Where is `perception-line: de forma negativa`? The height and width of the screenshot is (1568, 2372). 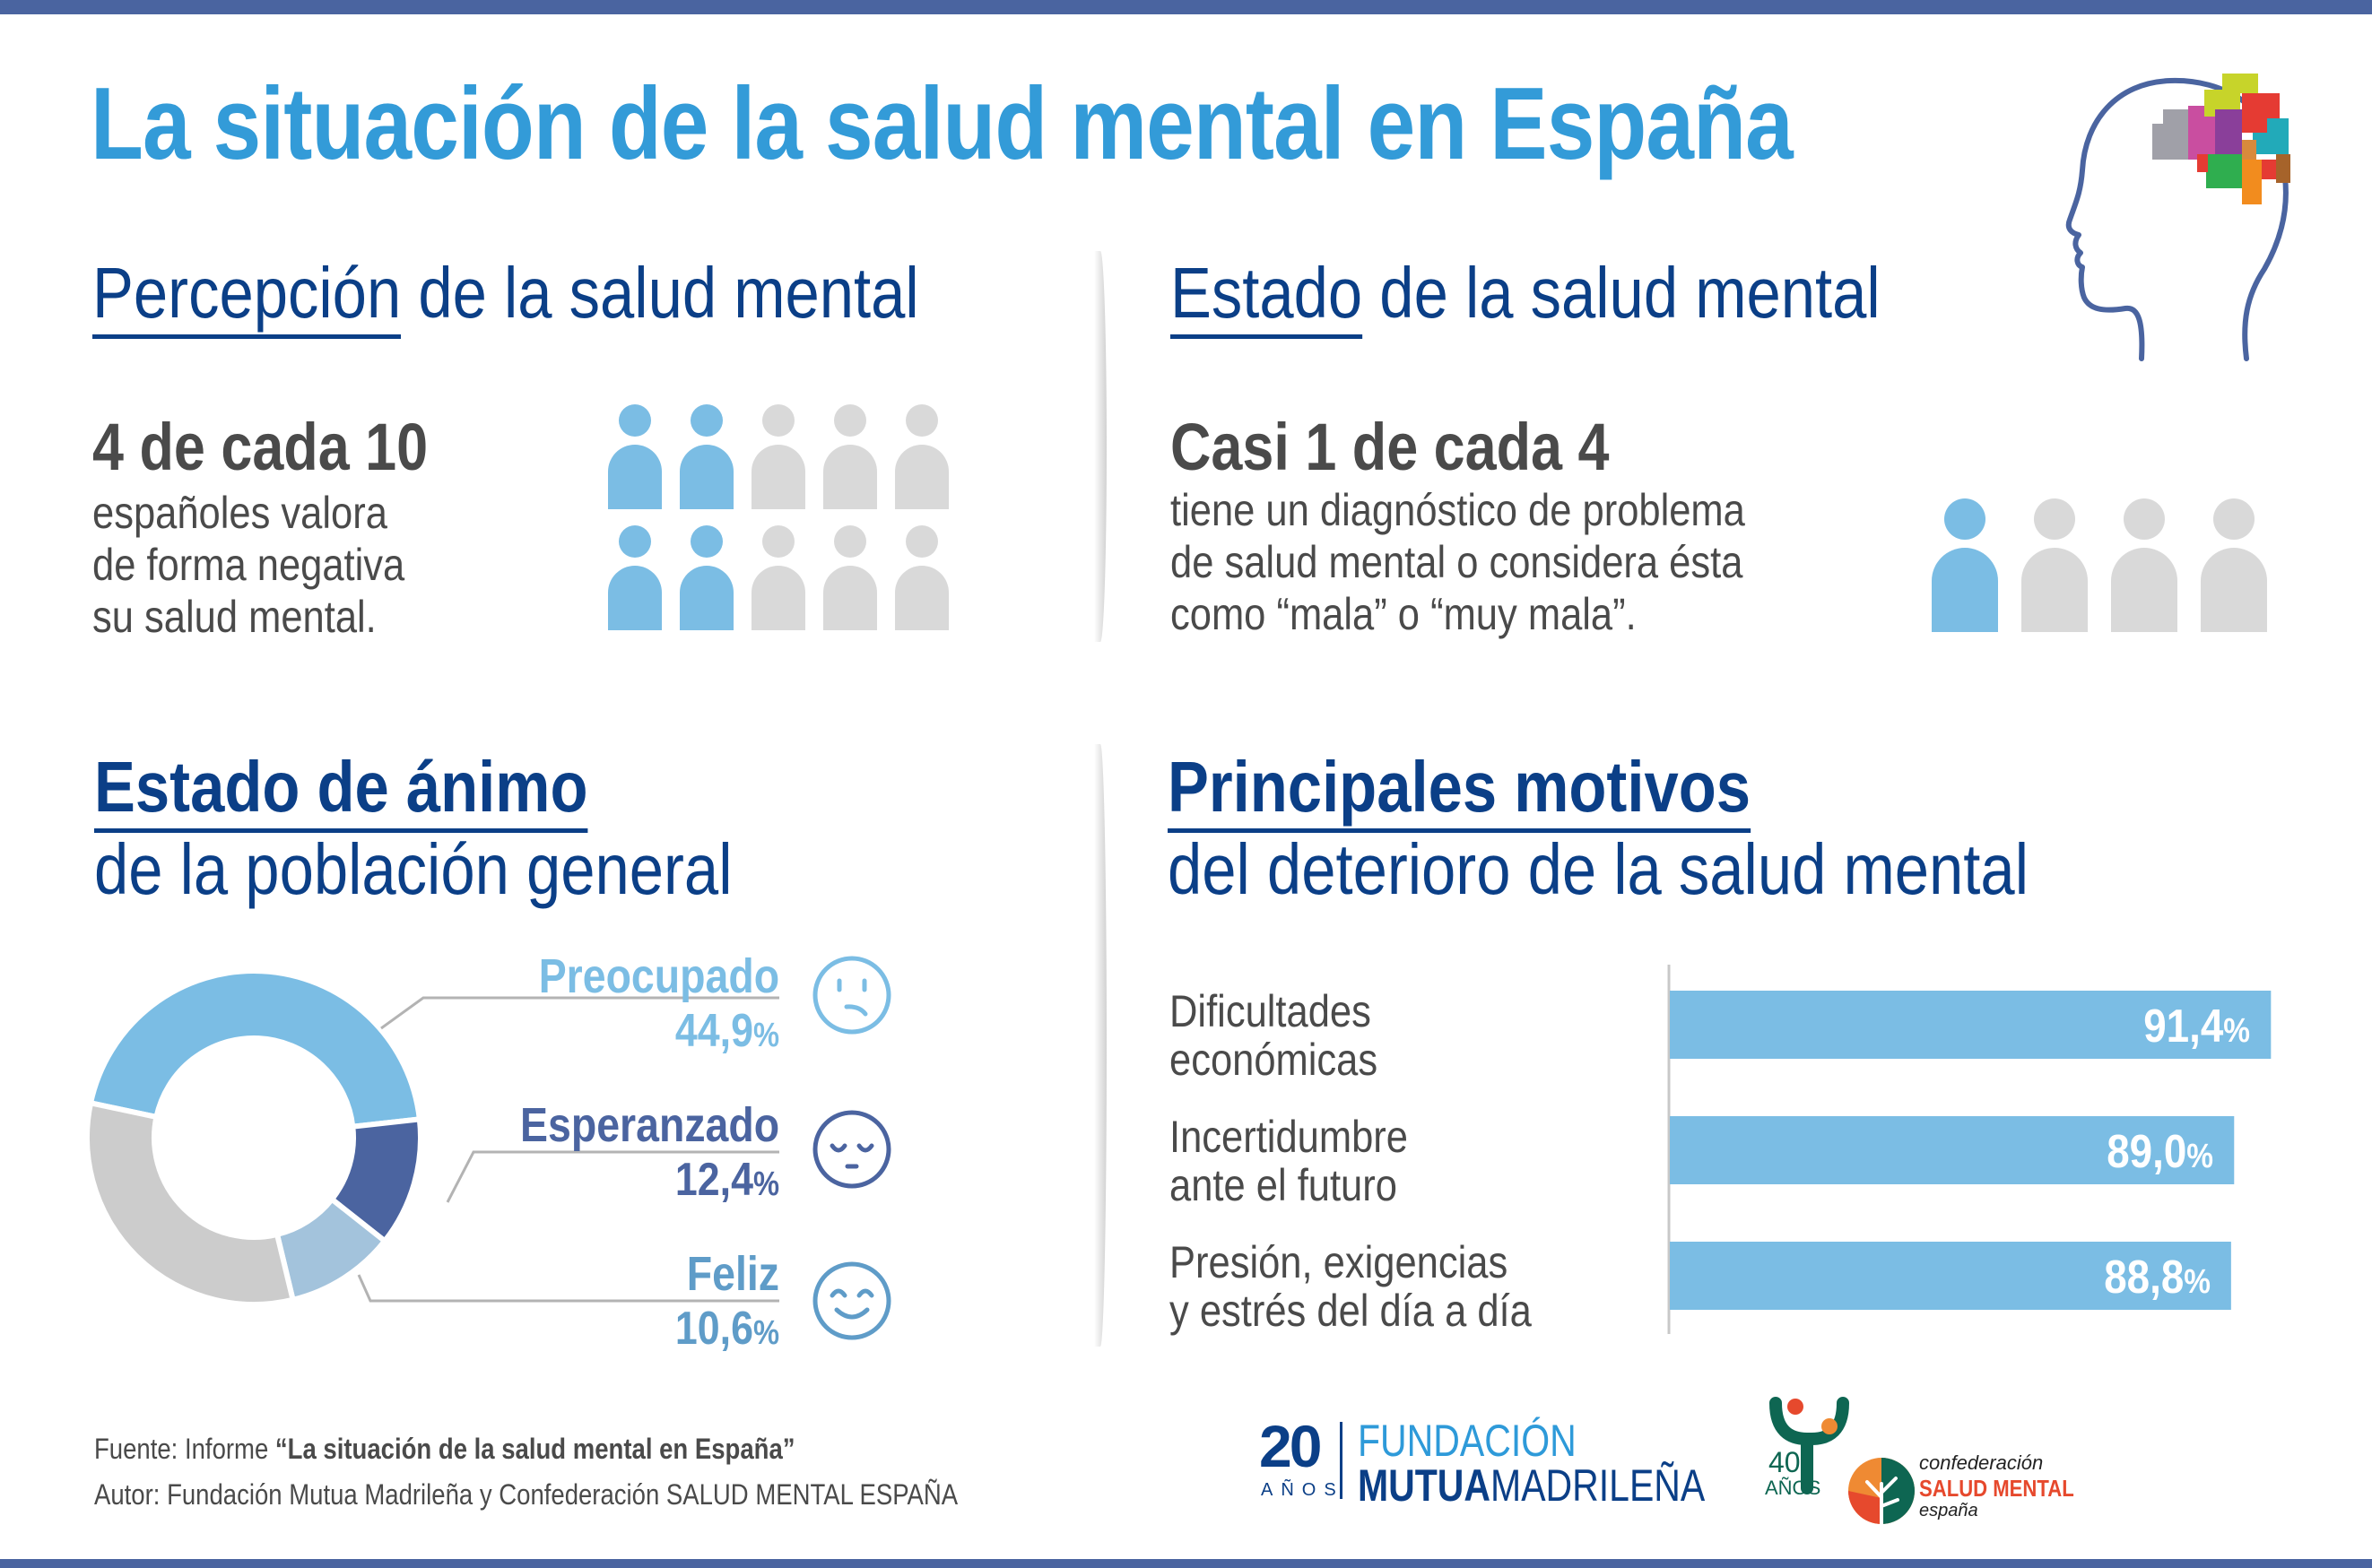
perception-line: de forma negativa is located at coordinates (248, 565).